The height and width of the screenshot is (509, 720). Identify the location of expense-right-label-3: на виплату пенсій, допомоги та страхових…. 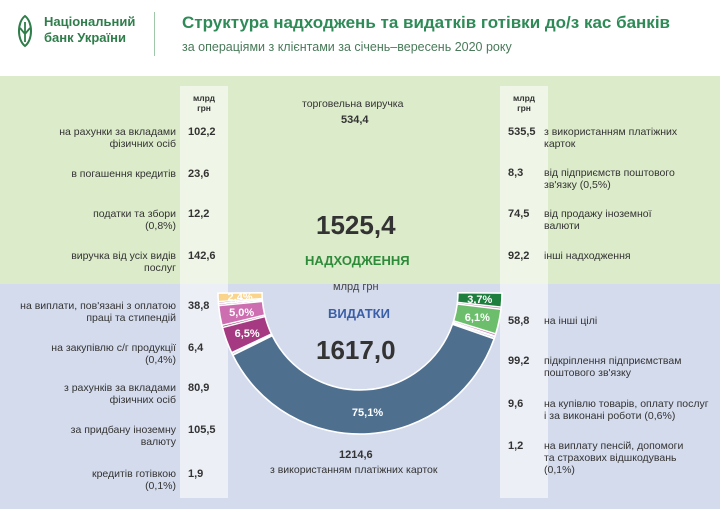
(614, 458).